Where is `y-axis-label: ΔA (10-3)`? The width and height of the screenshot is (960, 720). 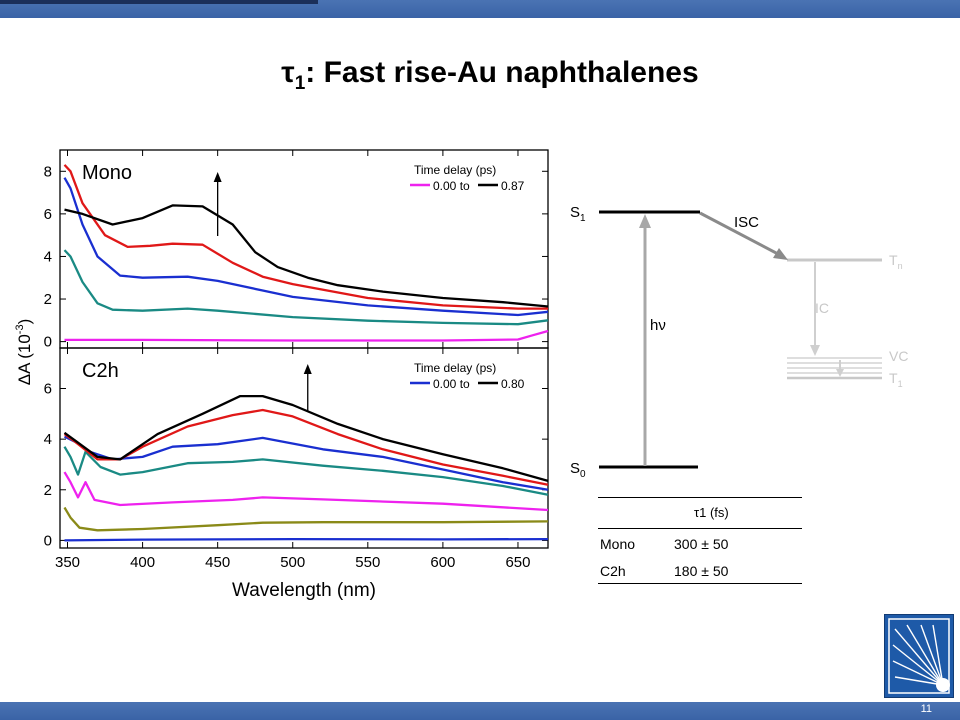
y-axis-label: ΔA (10-3) is located at coordinates (24, 352).